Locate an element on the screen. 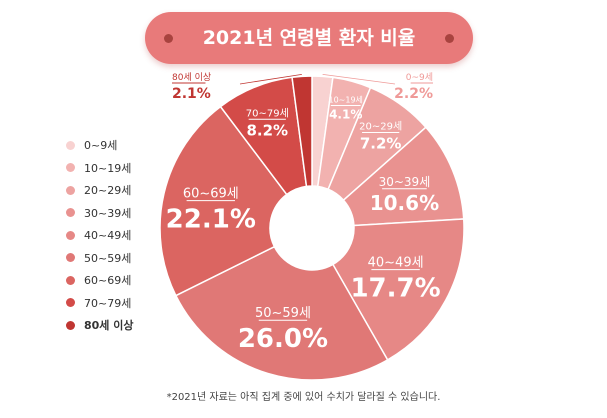  slice-value-label: 7.2% is located at coordinates (381, 144).